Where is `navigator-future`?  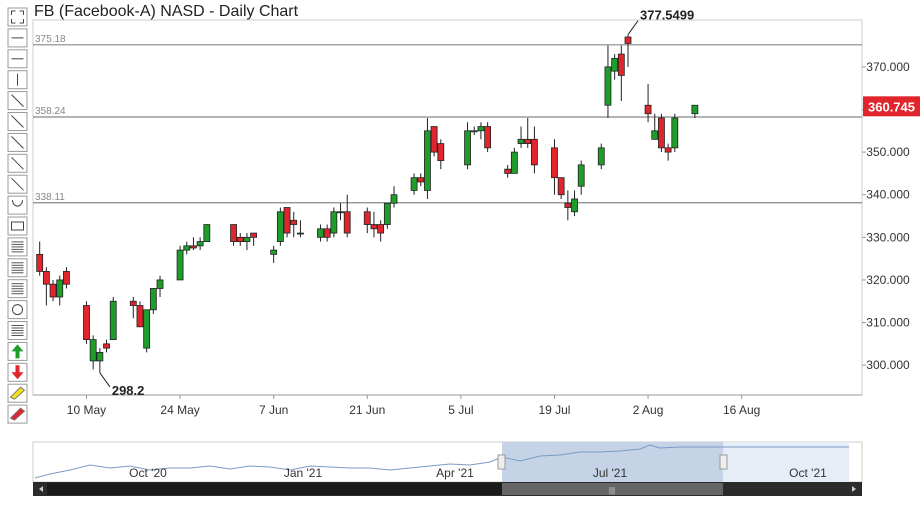 navigator-future is located at coordinates (786, 462).